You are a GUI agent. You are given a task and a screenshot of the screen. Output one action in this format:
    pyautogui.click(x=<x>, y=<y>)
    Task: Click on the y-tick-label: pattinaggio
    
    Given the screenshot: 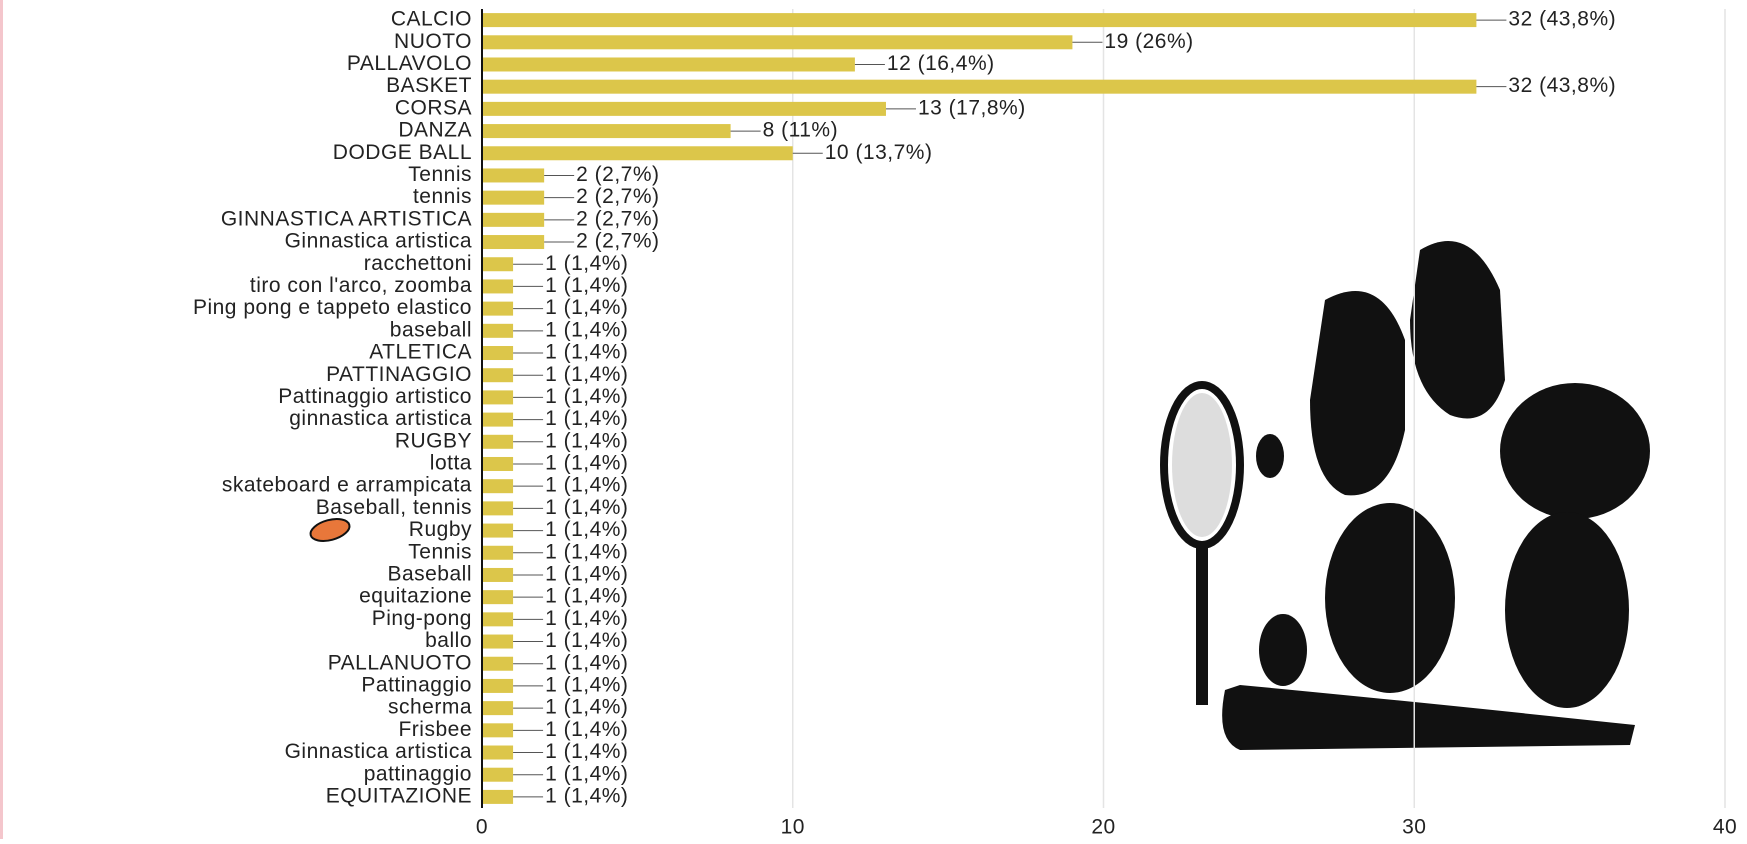 What is the action you would take?
    pyautogui.click(x=418, y=773)
    